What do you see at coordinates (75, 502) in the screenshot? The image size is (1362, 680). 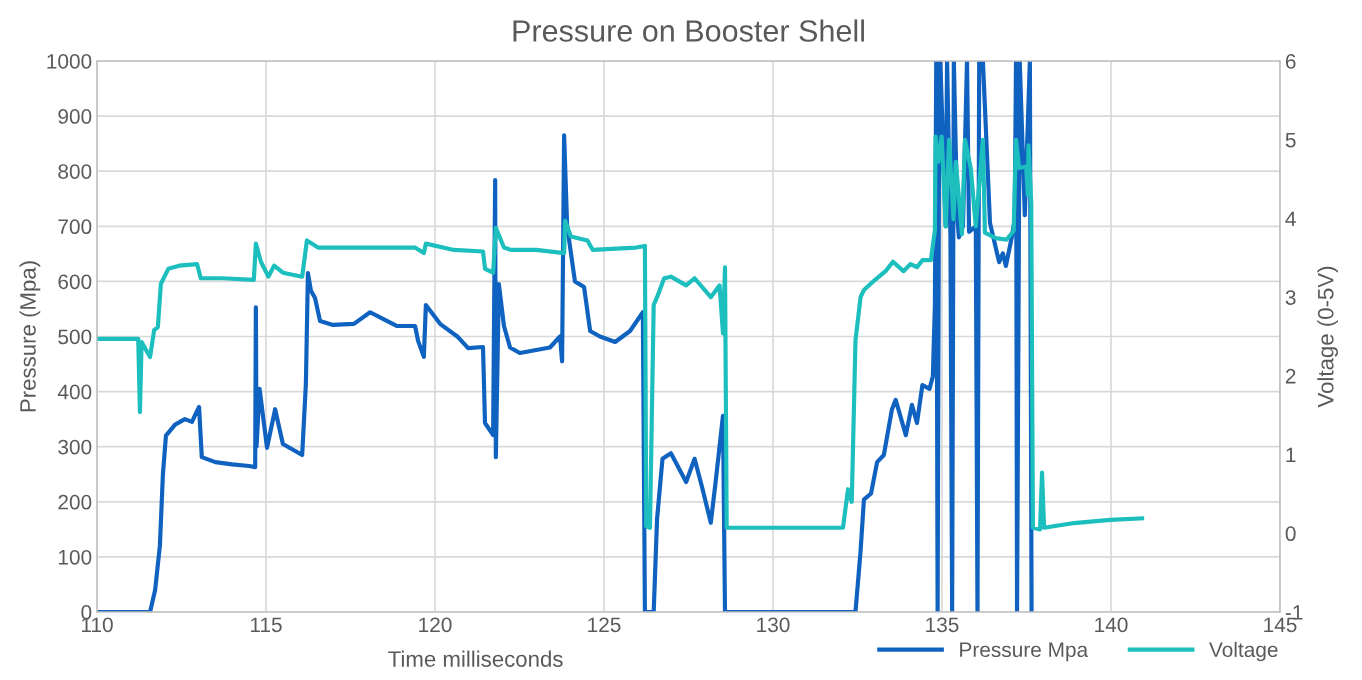 I see `y-tick-label: 200` at bounding box center [75, 502].